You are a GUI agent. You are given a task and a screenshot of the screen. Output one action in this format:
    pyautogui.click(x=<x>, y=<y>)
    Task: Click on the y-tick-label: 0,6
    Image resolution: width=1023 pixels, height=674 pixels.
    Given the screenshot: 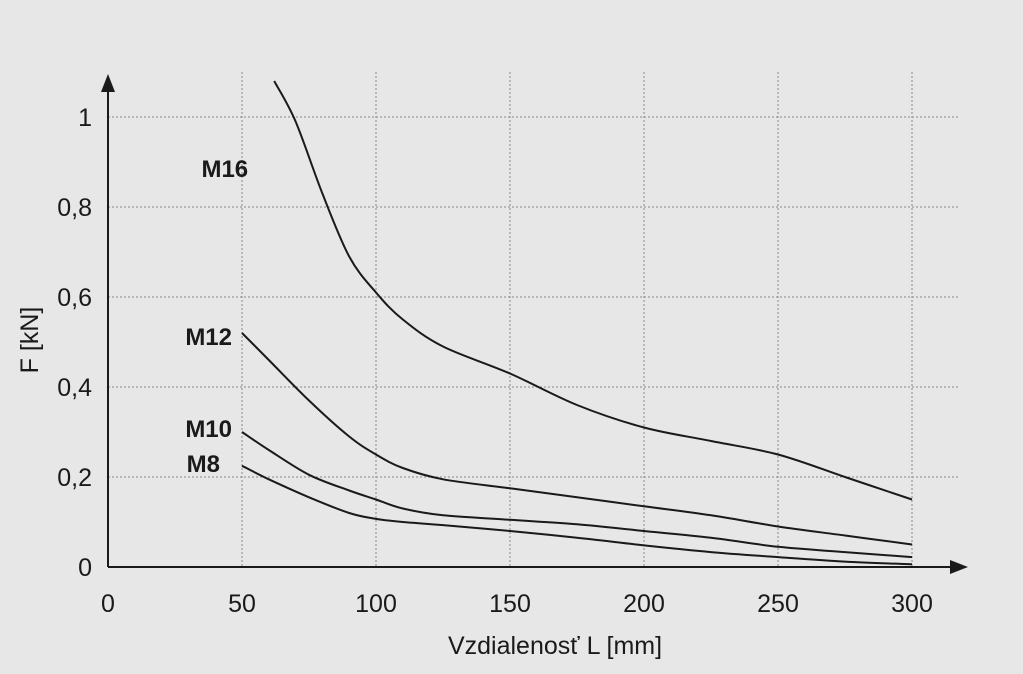 What is the action you would take?
    pyautogui.click(x=74, y=298)
    